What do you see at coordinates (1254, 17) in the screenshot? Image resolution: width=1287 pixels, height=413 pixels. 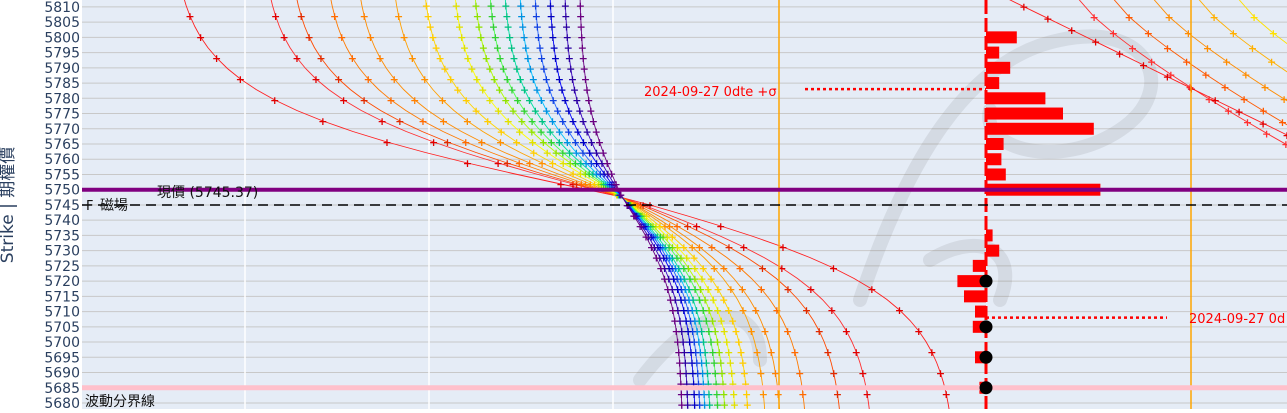 I see `right-curve-4-marker: +` at bounding box center [1254, 17].